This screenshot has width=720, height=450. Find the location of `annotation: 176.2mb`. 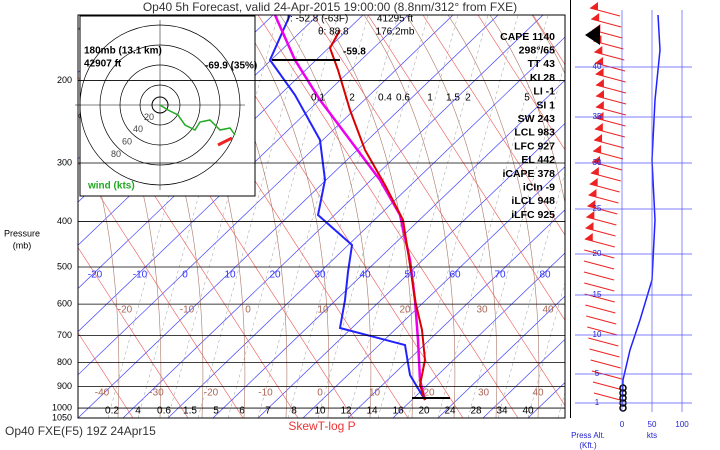

annotation: 176.2mb is located at coordinates (395, 32).